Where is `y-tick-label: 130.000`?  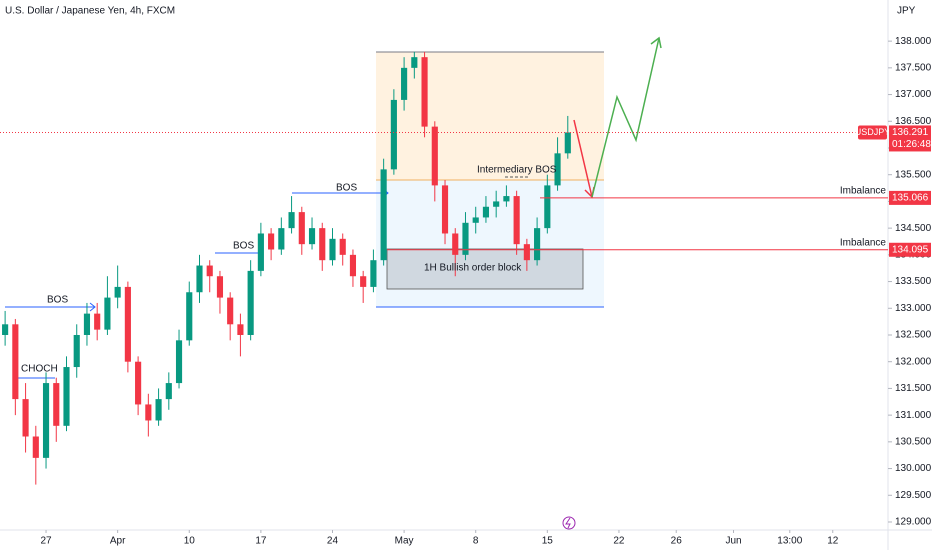
y-tick-label: 130.000 is located at coordinates (913, 468).